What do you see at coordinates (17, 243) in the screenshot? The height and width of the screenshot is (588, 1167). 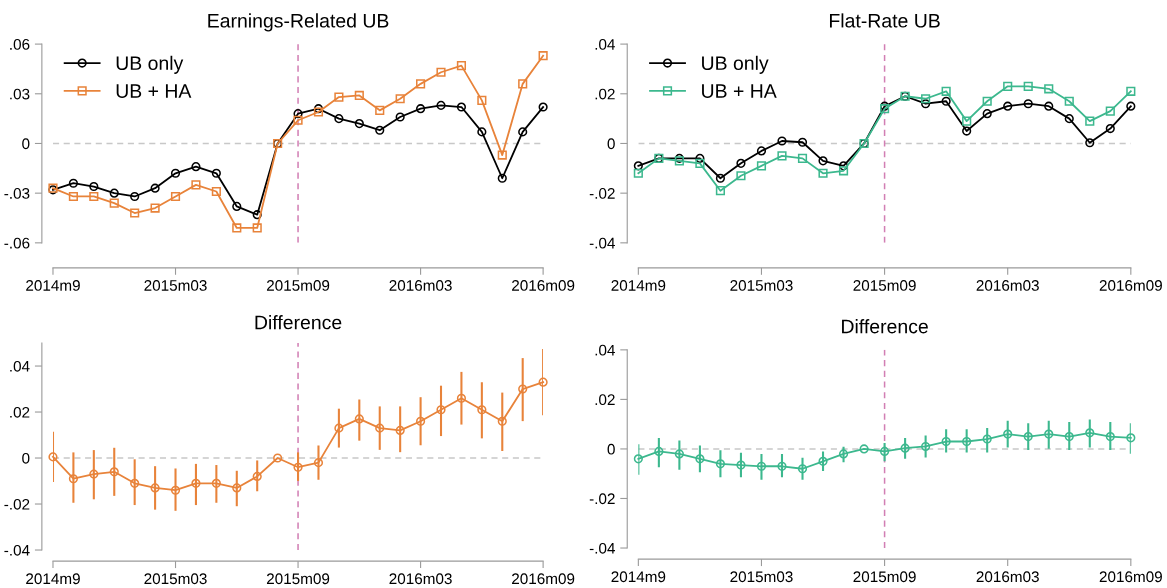 I see `y-tick-label: -.06` at bounding box center [17, 243].